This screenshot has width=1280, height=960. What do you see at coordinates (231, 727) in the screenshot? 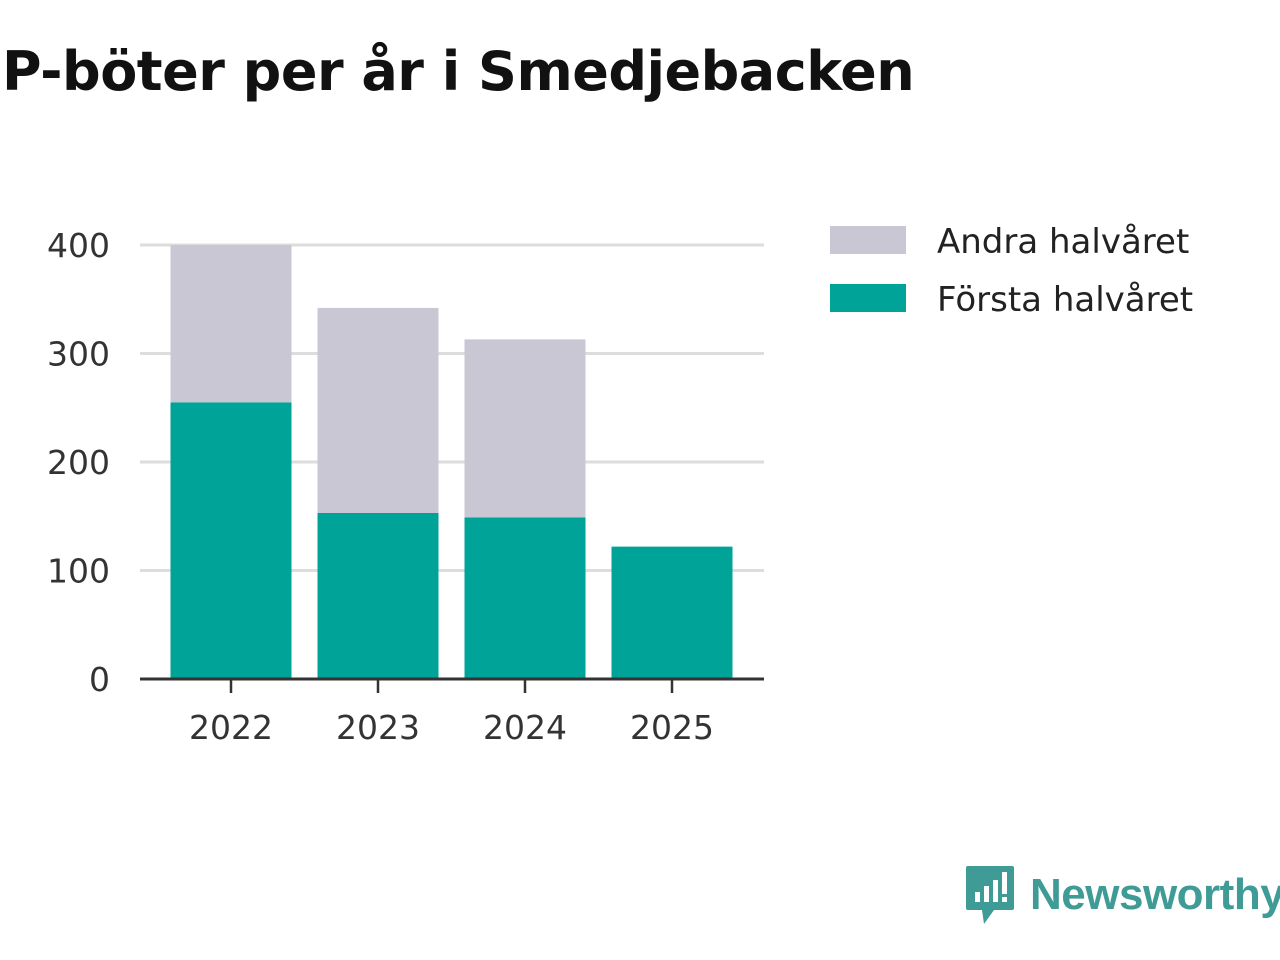
I see `x-tick-label-2022: 2022` at bounding box center [231, 727].